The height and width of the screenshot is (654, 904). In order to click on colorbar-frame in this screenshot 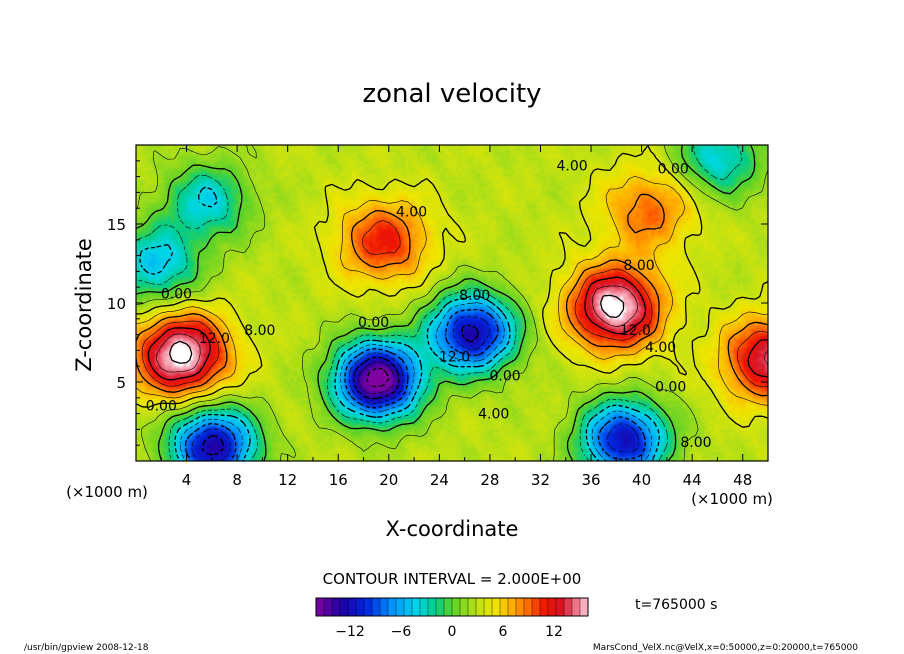, I will do `click(452, 607)`.